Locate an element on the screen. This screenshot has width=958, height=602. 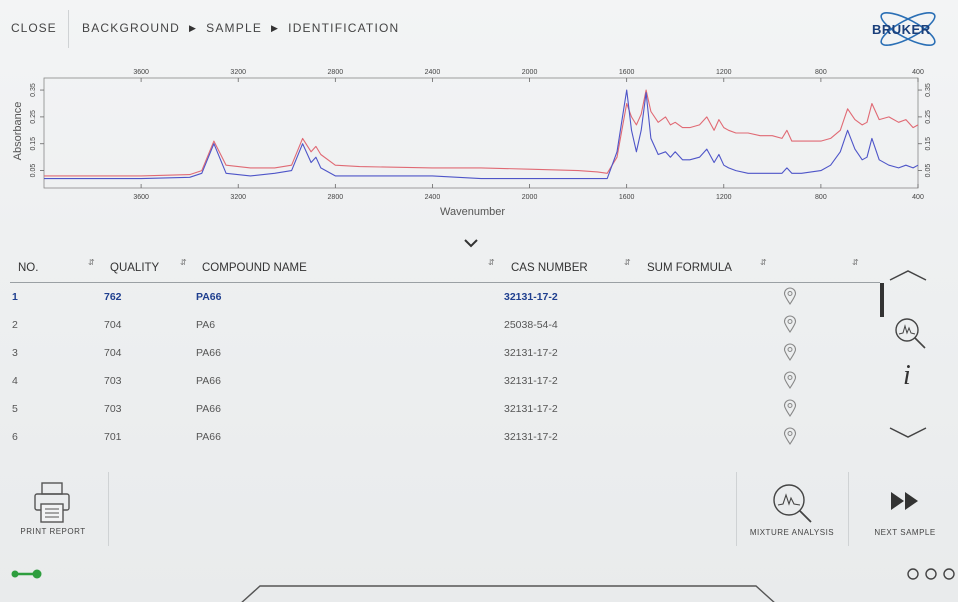
breadcrumb-identification: IDENTIFICATION is located at coordinates (344, 28).